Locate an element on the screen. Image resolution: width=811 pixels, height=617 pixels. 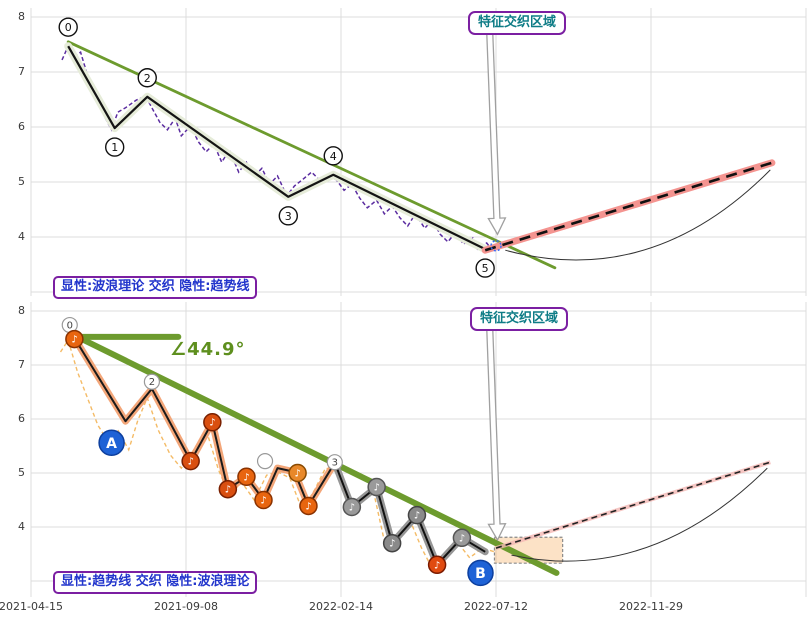
angle-label: ∠44.9° is located at coordinates (208, 349).